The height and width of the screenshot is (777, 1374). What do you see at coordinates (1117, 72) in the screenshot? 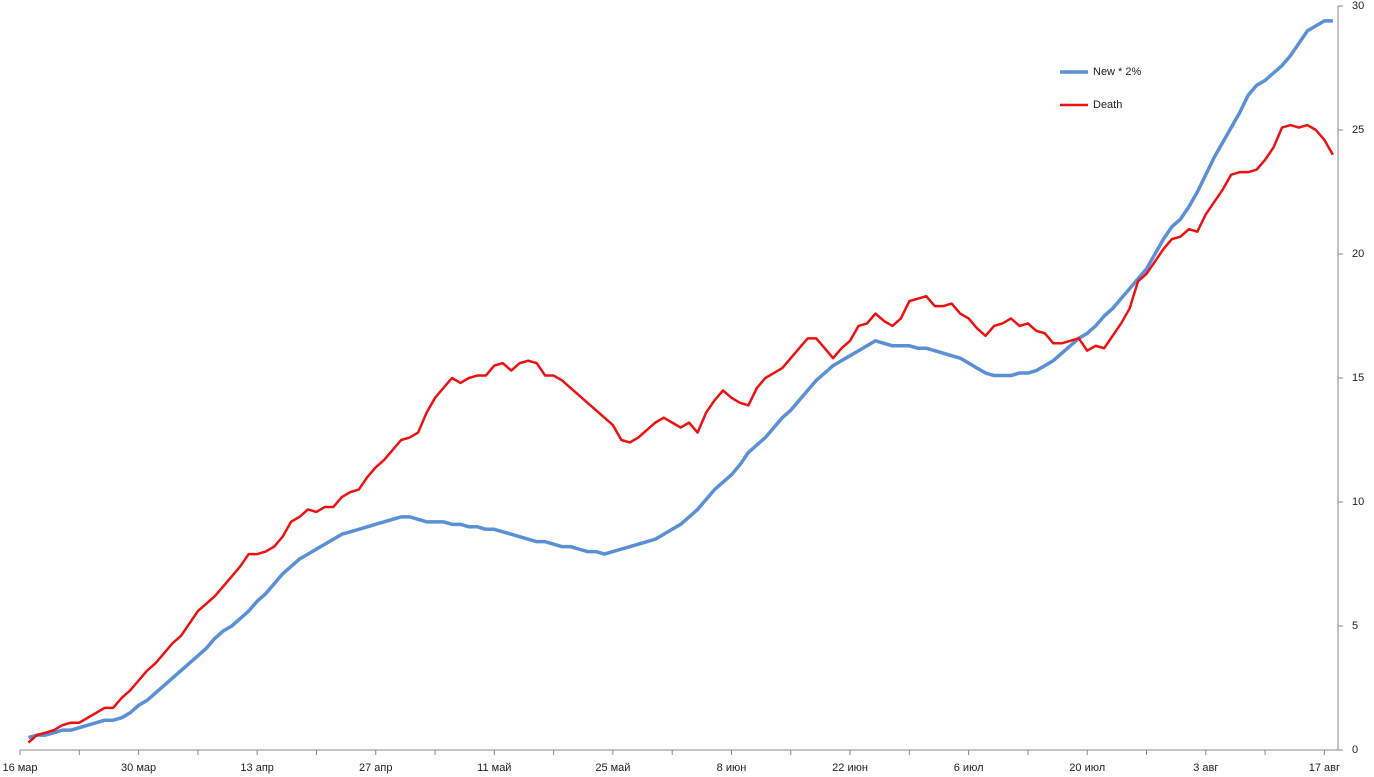
I see `legend-label: New * 2%` at bounding box center [1117, 72].